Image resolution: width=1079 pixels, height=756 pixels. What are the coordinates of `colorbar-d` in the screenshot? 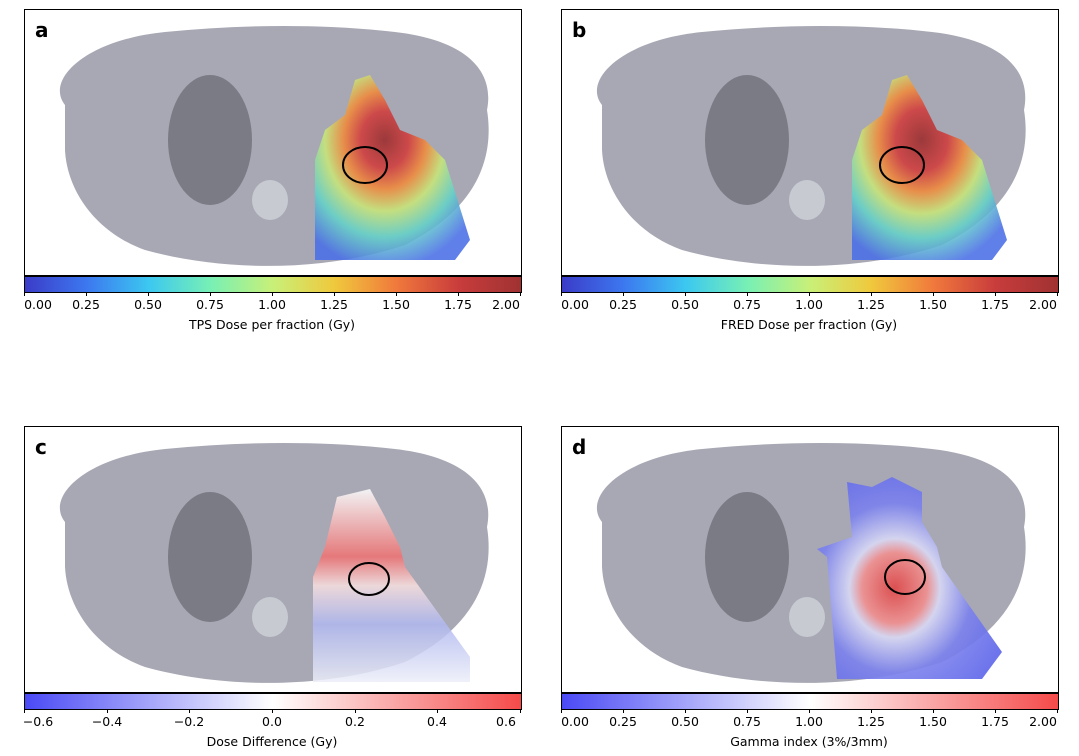 It's located at (810, 701).